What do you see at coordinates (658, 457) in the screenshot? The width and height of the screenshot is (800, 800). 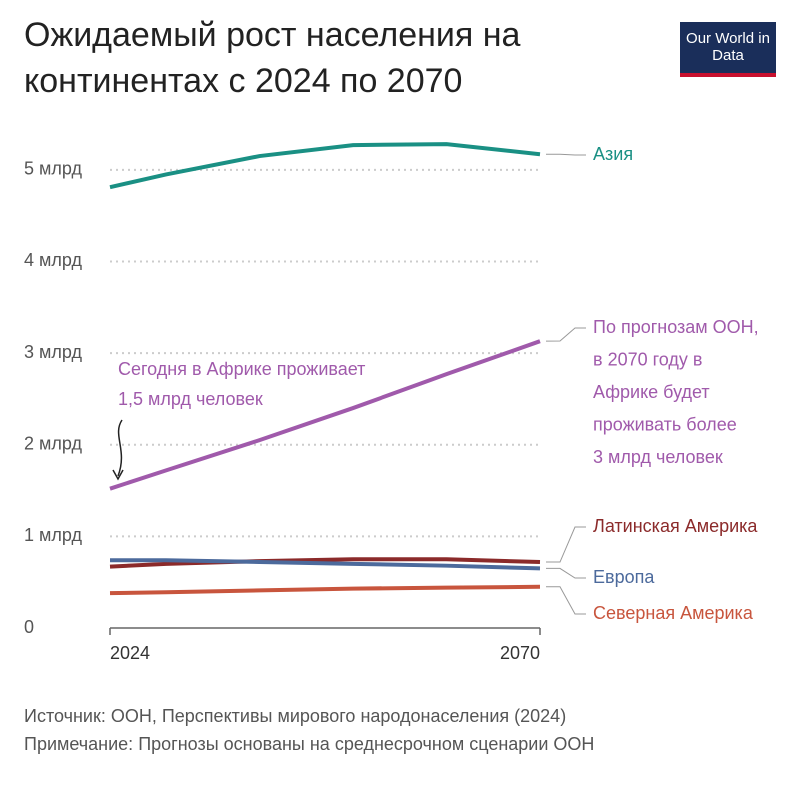 I see `annotation: 3 млрд человек` at bounding box center [658, 457].